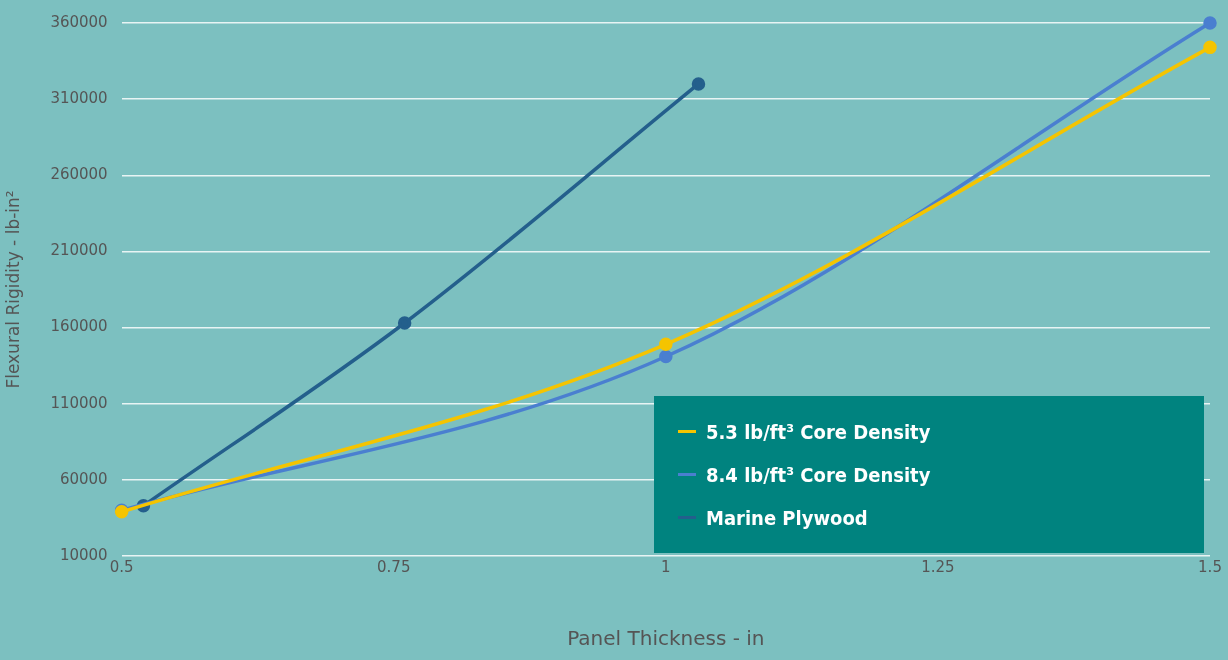 The image size is (1228, 660). I want to click on x-tick-label: 0.5, so click(121, 566).